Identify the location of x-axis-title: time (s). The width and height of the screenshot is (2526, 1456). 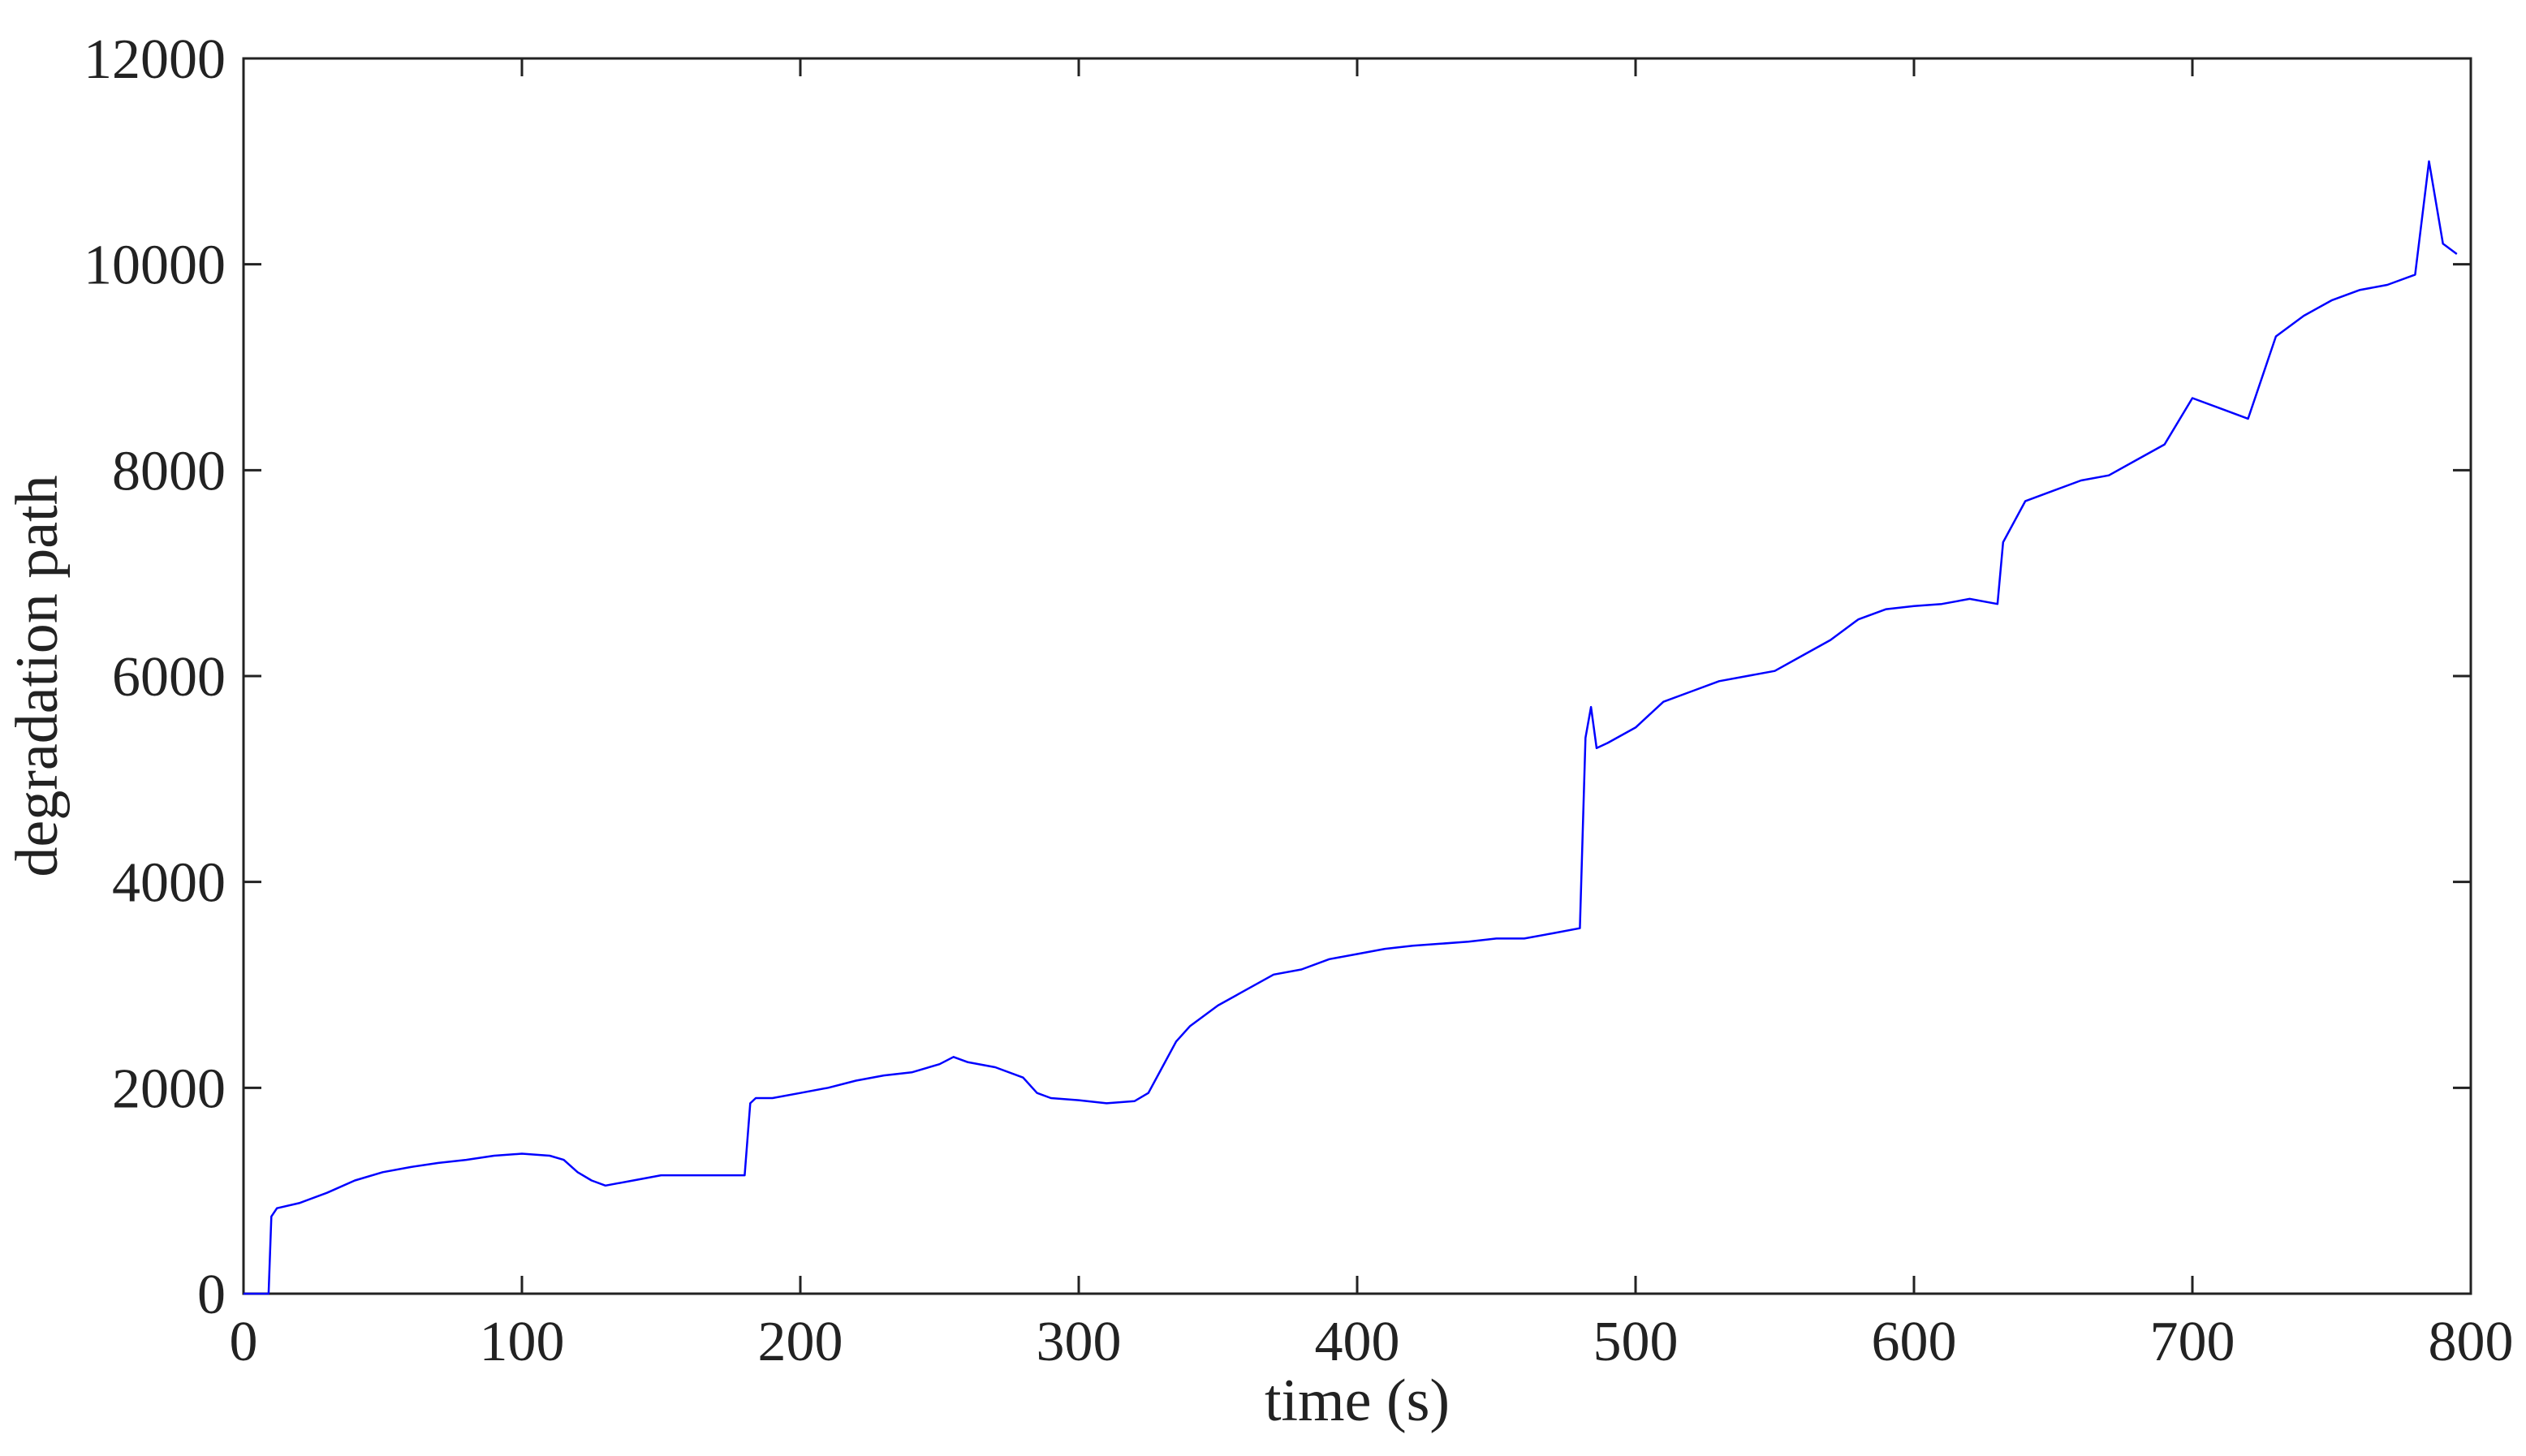
(1357, 1401).